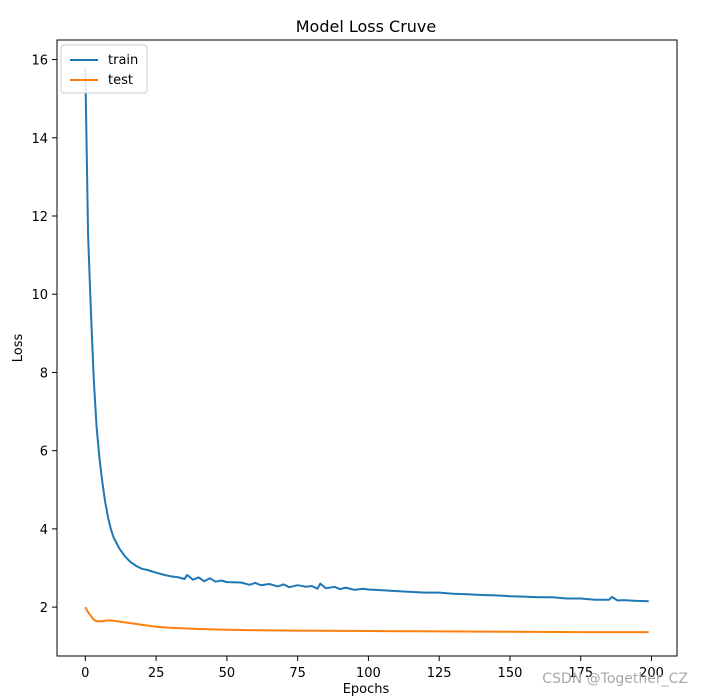 The width and height of the screenshot is (702, 697). I want to click on y-tick-label: 2, so click(44, 608).